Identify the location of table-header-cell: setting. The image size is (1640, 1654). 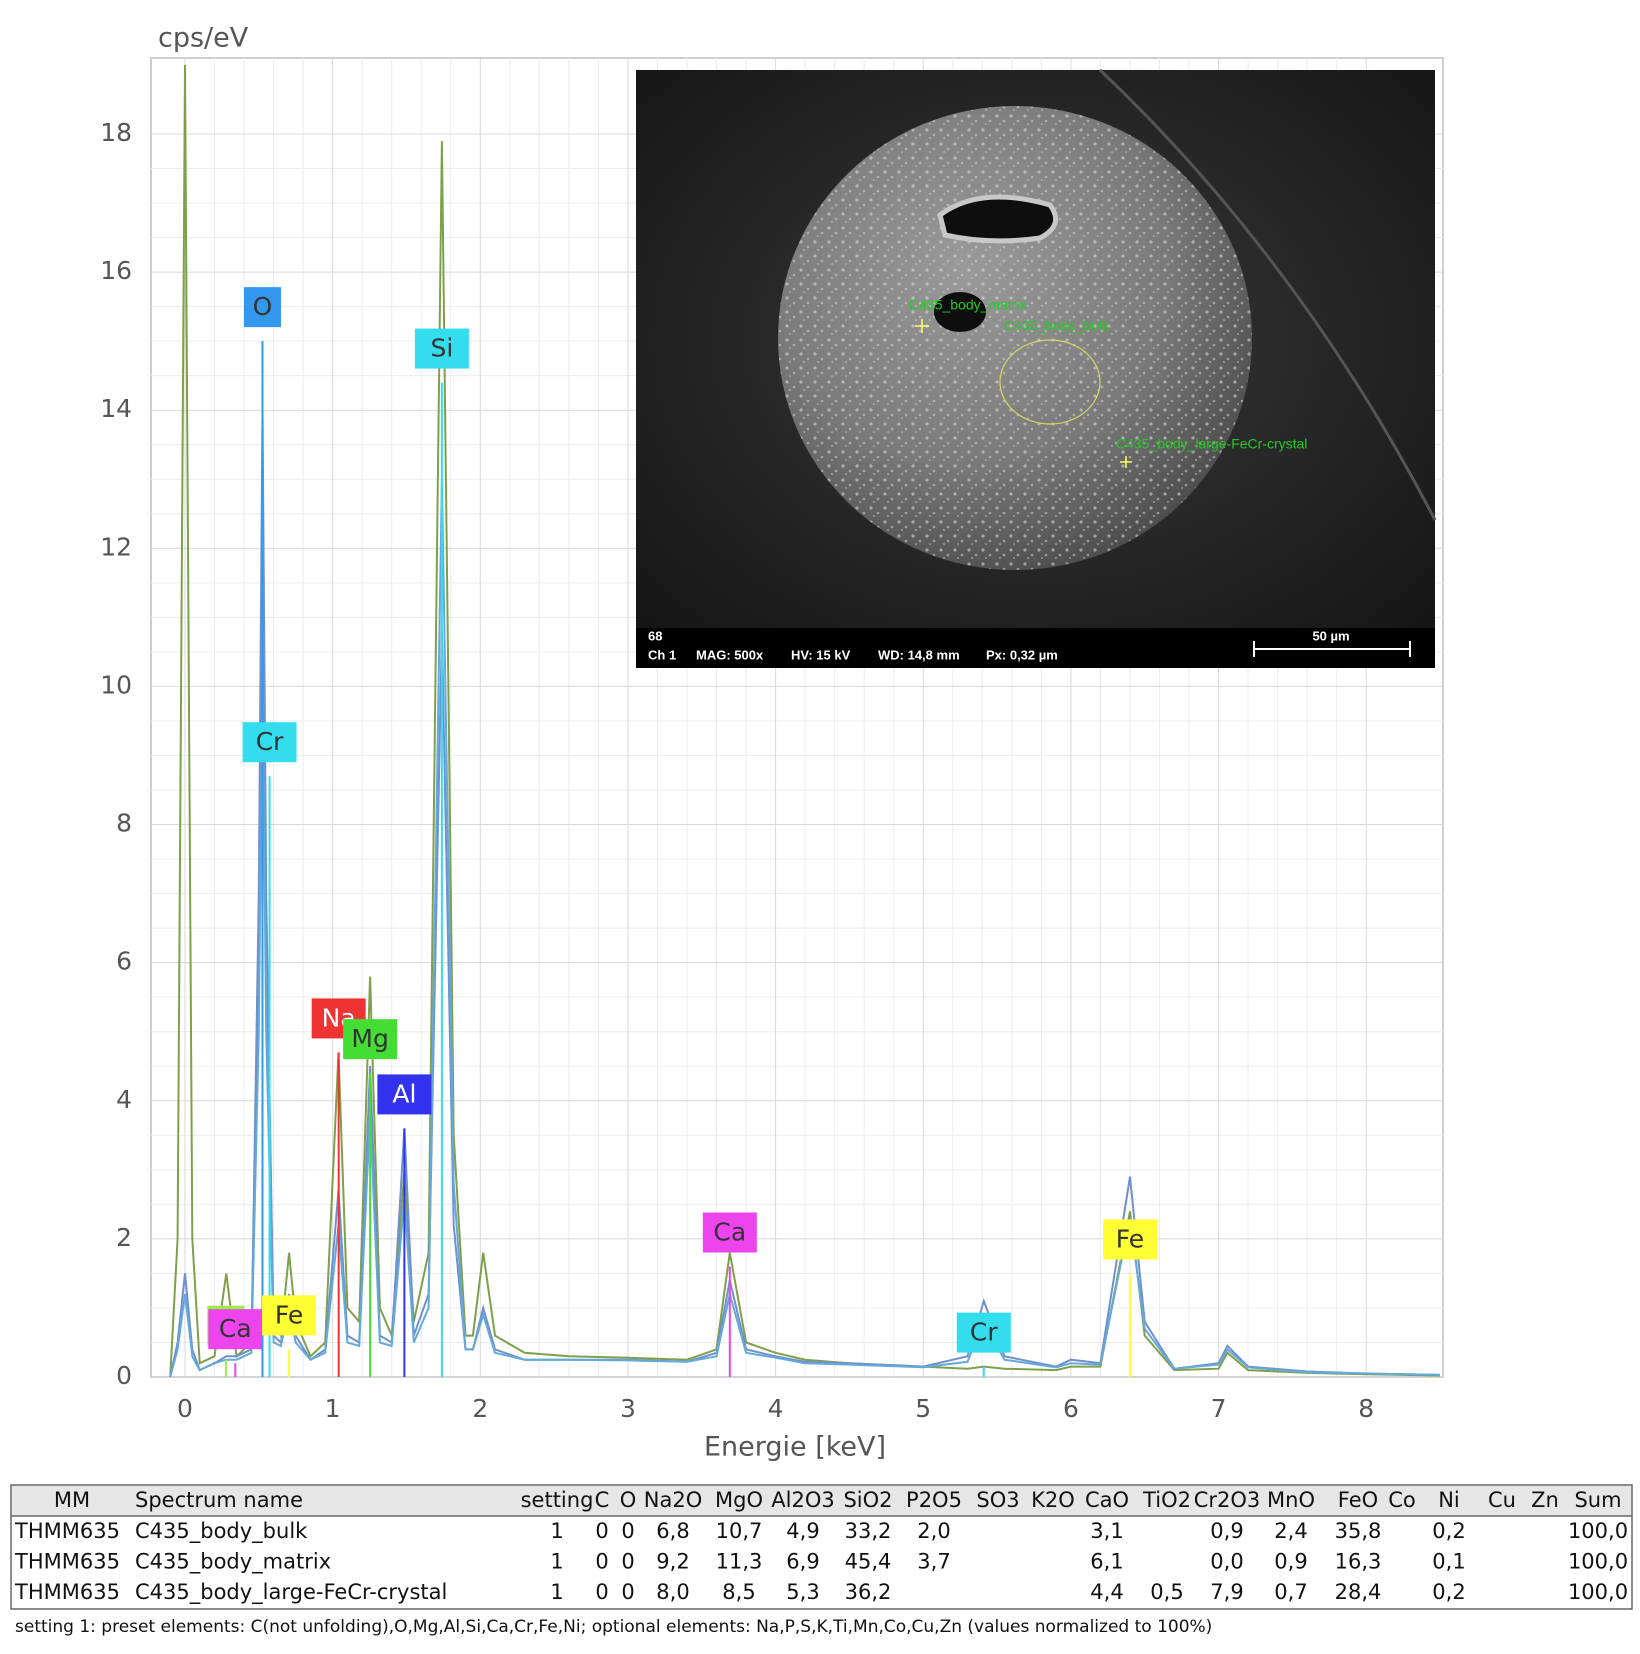
(557, 1500).